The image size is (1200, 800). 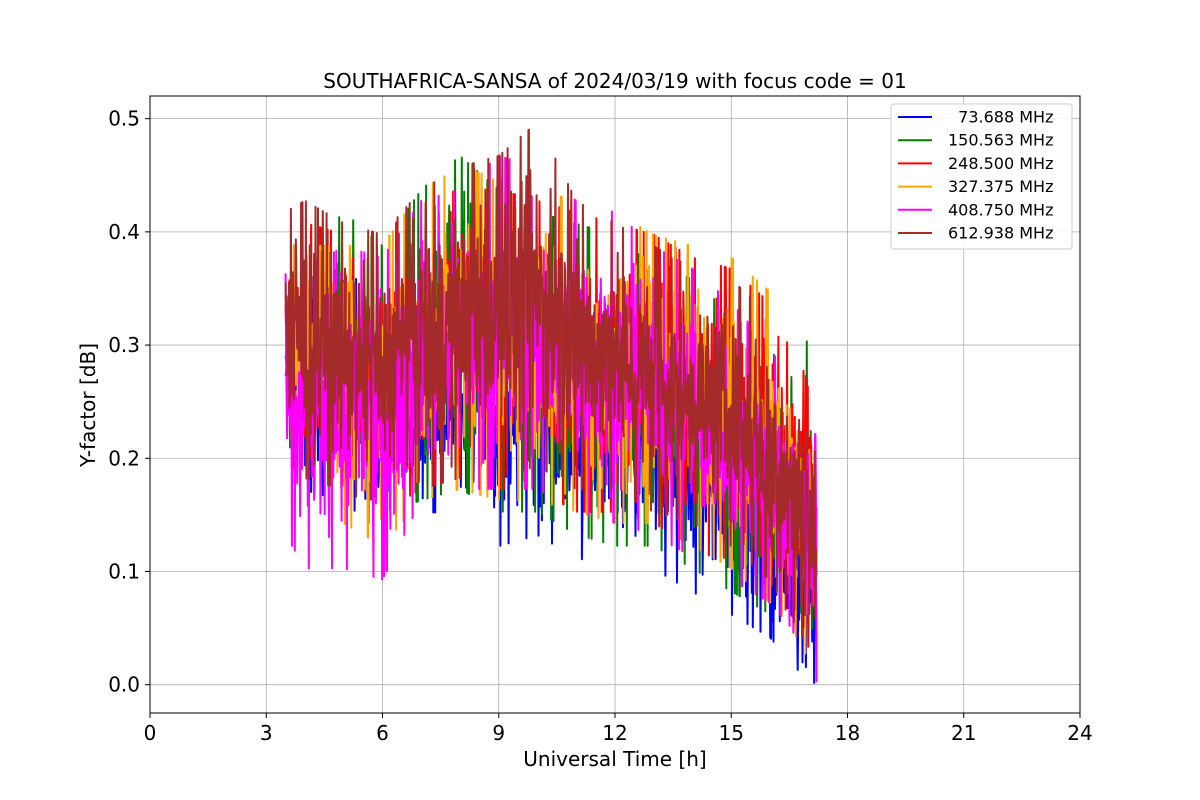 I want to click on x-axis: 0 3 6 9 12 15 18 21 24, so click(x=618, y=729).